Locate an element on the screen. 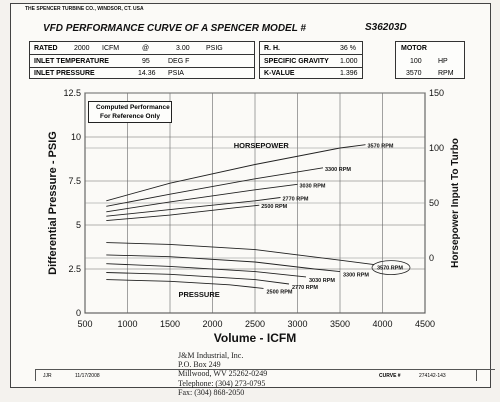 This screenshot has height=402, width=500. x-tick-label: 500 is located at coordinates (84, 324).